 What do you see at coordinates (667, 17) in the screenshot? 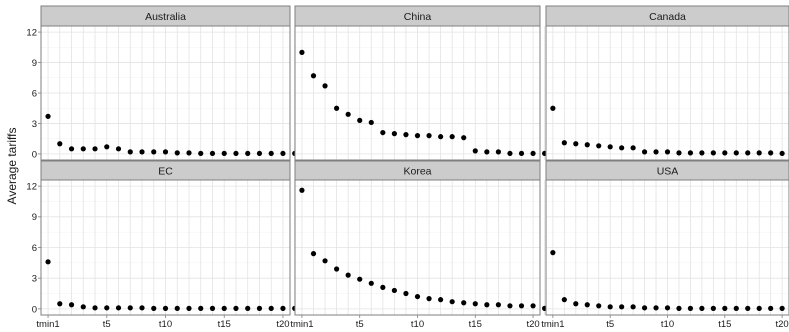
I see `facet-label-canada: Canada` at bounding box center [667, 17].